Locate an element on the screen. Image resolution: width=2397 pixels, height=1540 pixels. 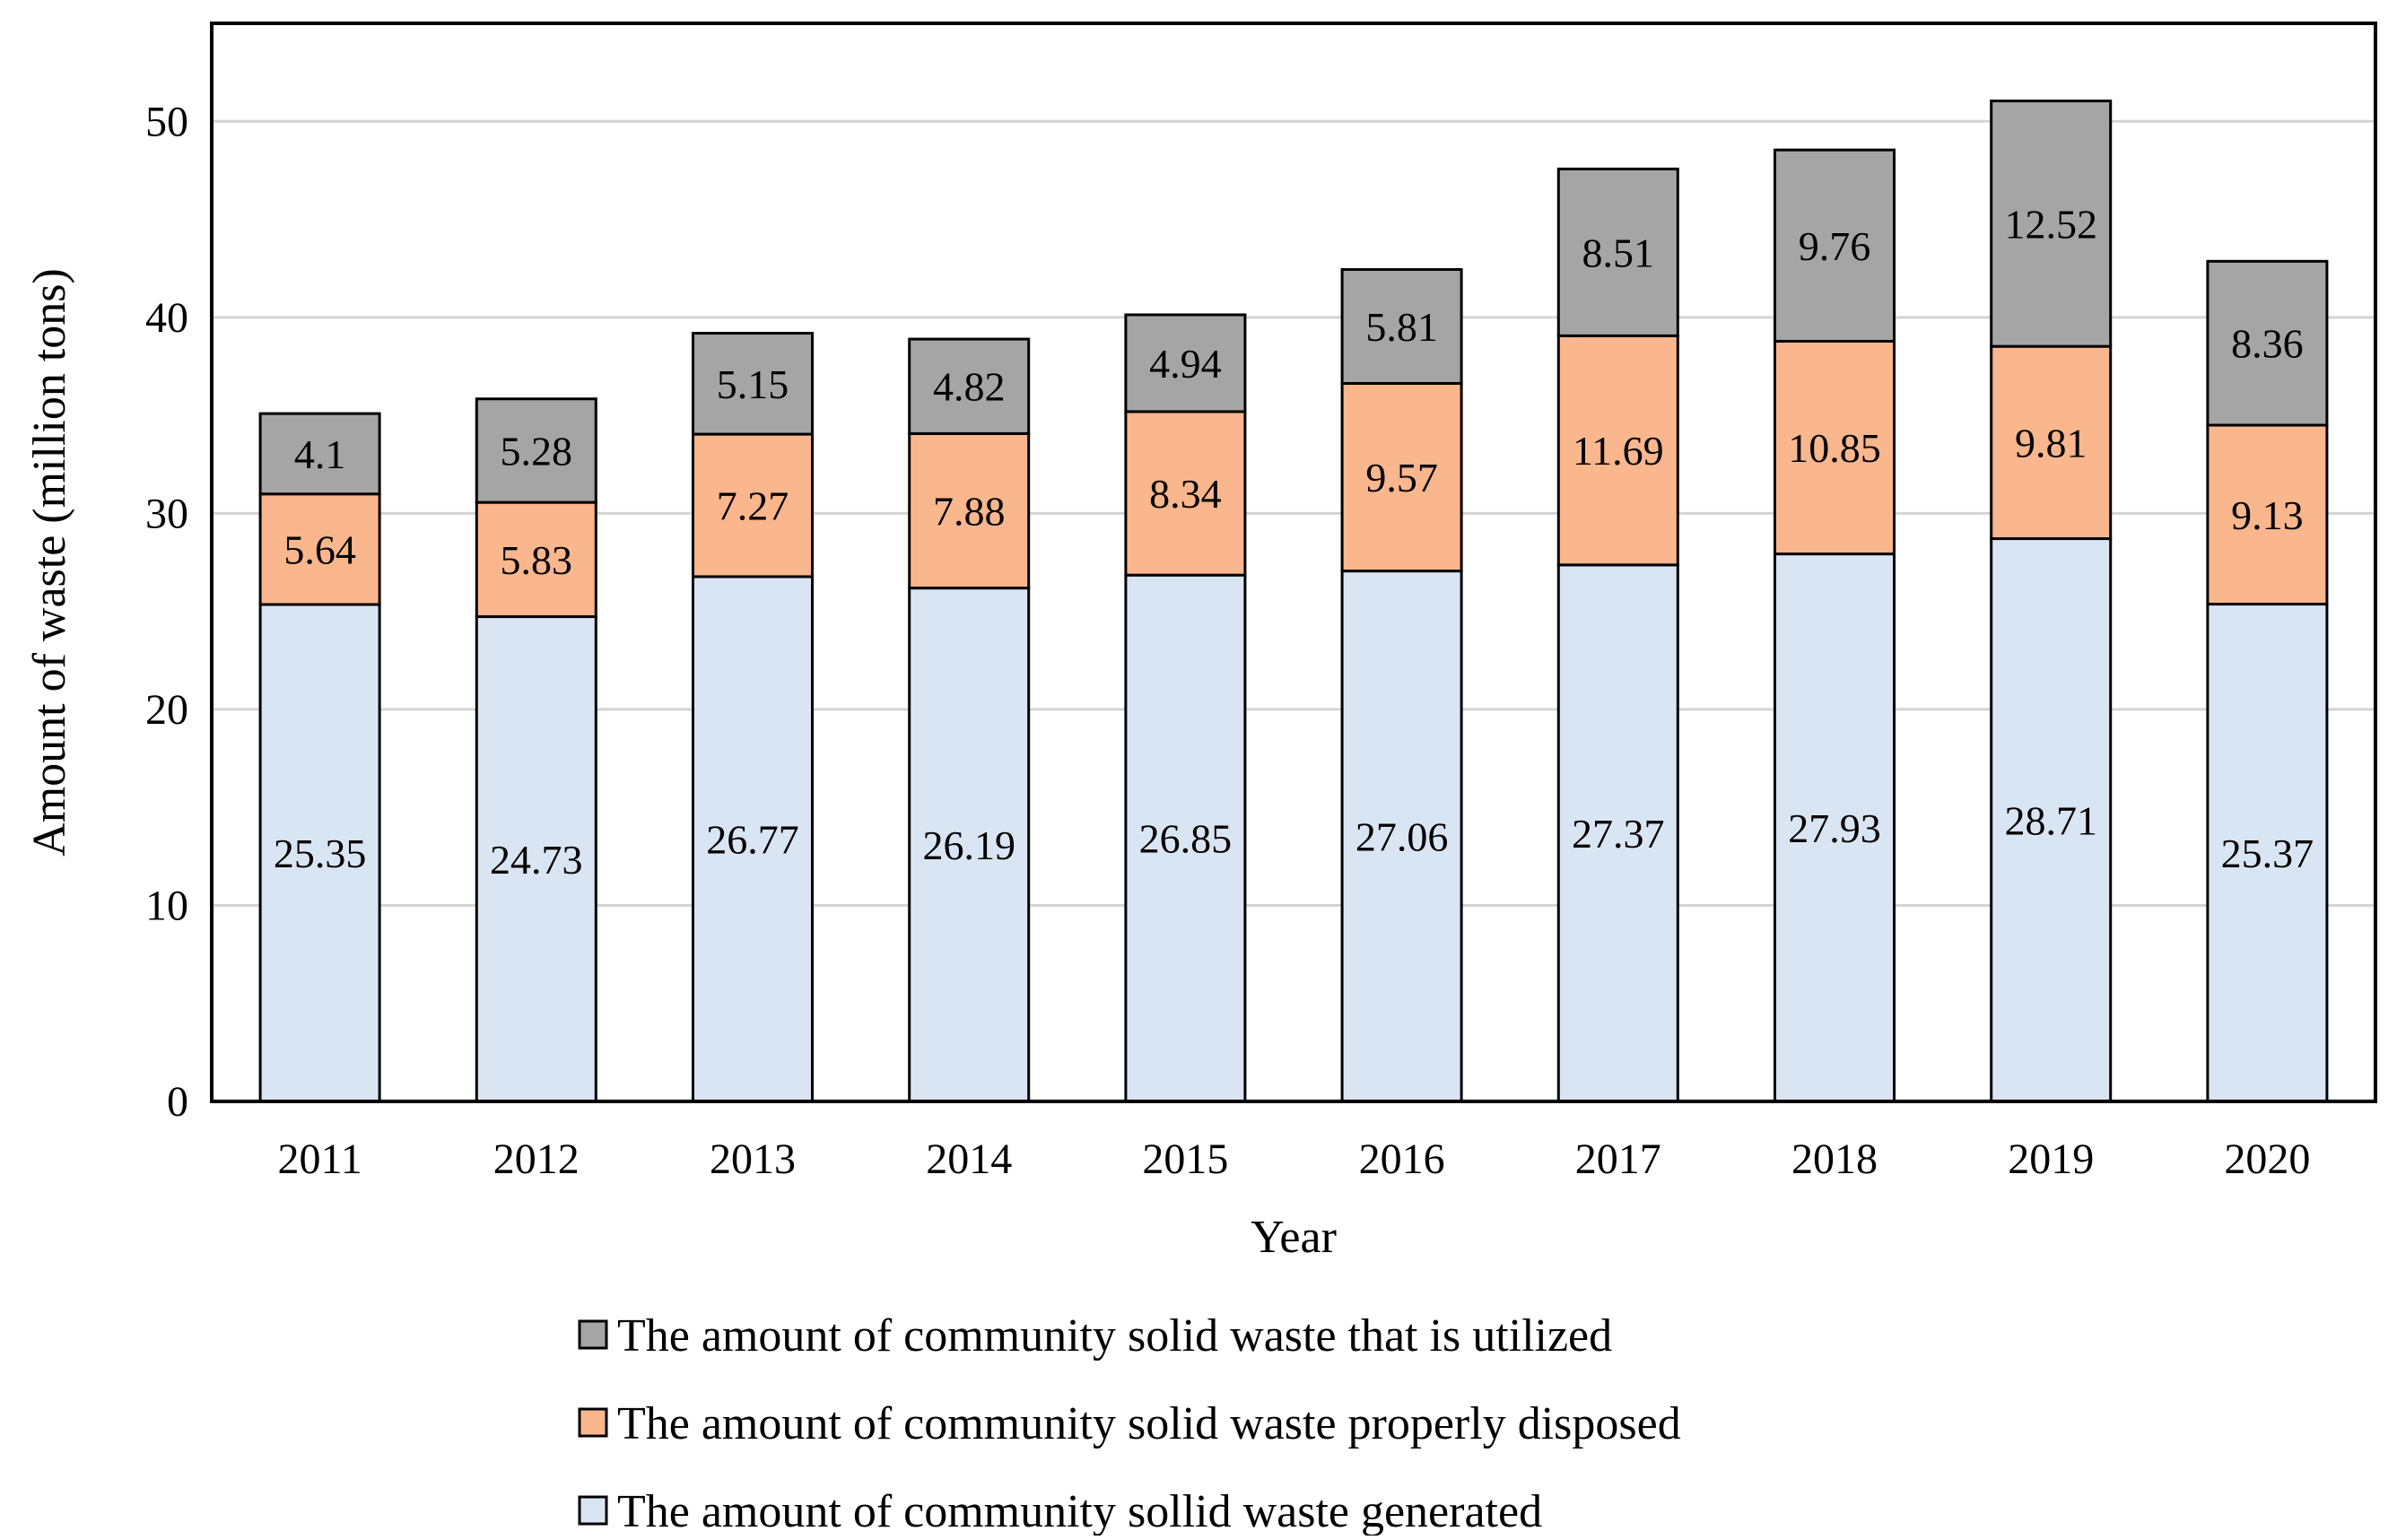
data-label: 26.19 is located at coordinates (968, 845).